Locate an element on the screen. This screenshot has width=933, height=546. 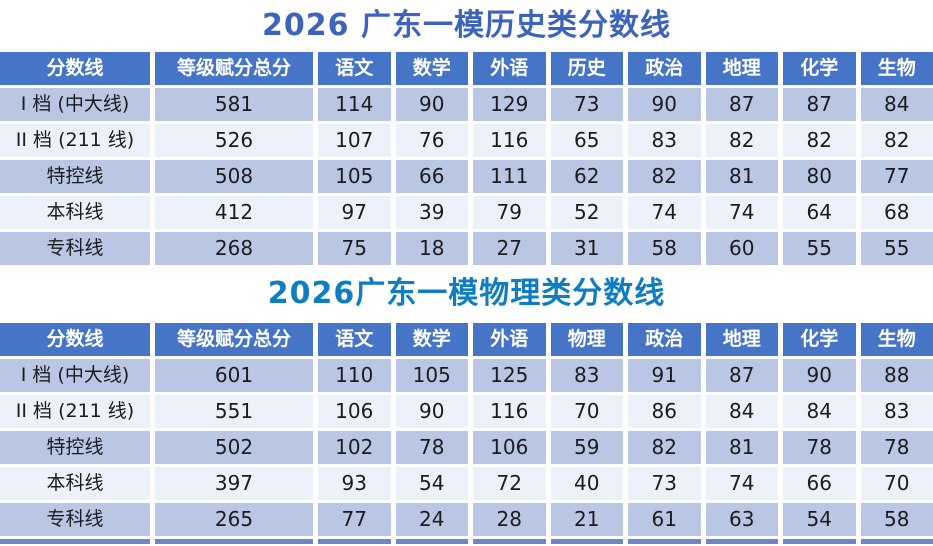
score-cell: 88 is located at coordinates (896, 375).